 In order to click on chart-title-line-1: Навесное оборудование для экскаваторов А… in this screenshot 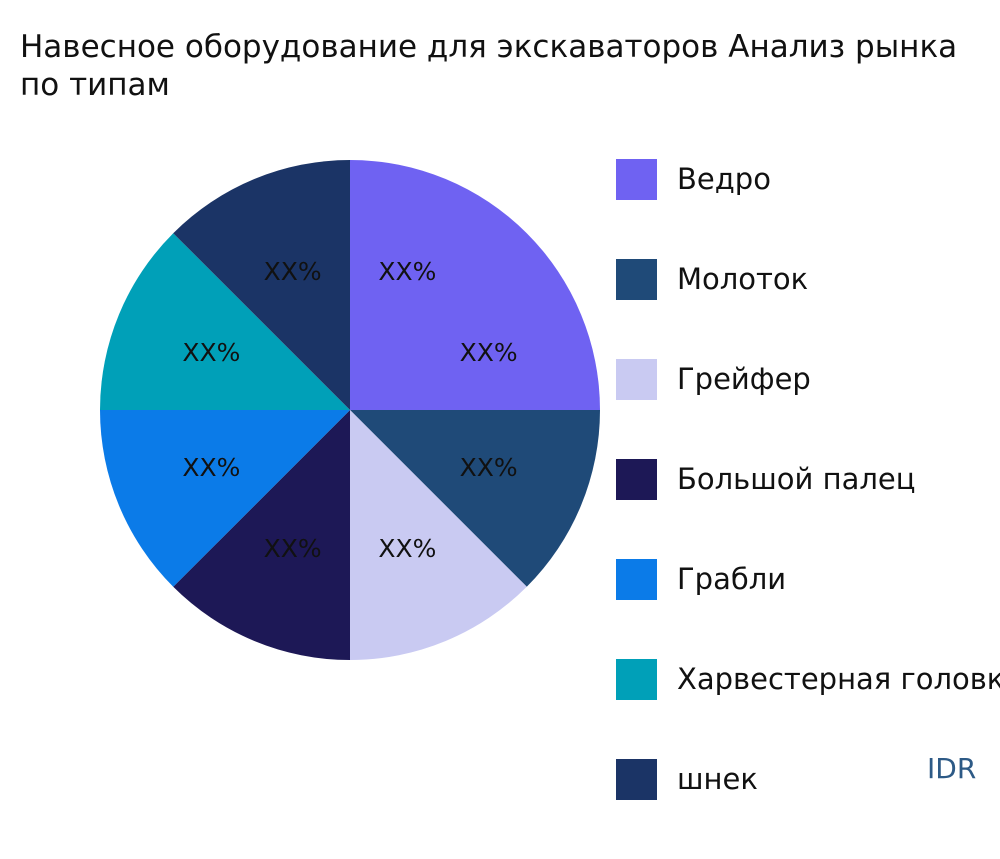, I will do `click(489, 47)`.